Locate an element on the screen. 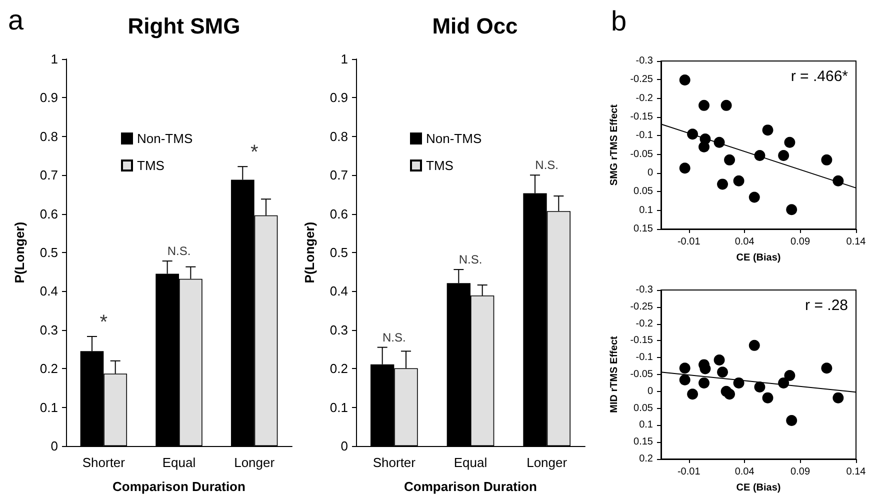 This screenshot has height=498, width=874. y-axis-title: SMG rTMS Effect is located at coordinates (614, 145).